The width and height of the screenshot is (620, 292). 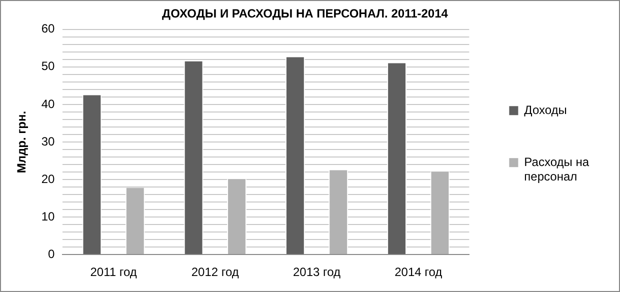 I want to click on y-tick-label: 30, so click(x=48, y=141).